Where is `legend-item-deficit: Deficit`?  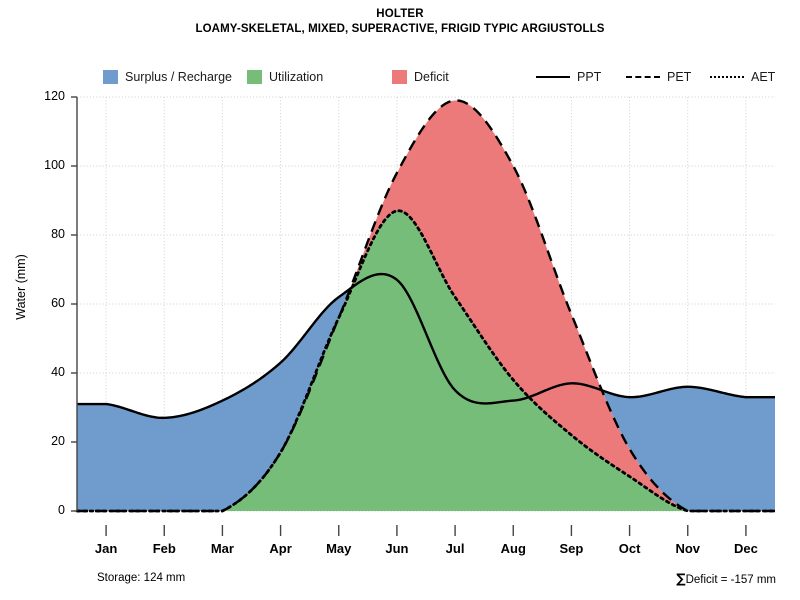 legend-item-deficit: Deficit is located at coordinates (420, 77).